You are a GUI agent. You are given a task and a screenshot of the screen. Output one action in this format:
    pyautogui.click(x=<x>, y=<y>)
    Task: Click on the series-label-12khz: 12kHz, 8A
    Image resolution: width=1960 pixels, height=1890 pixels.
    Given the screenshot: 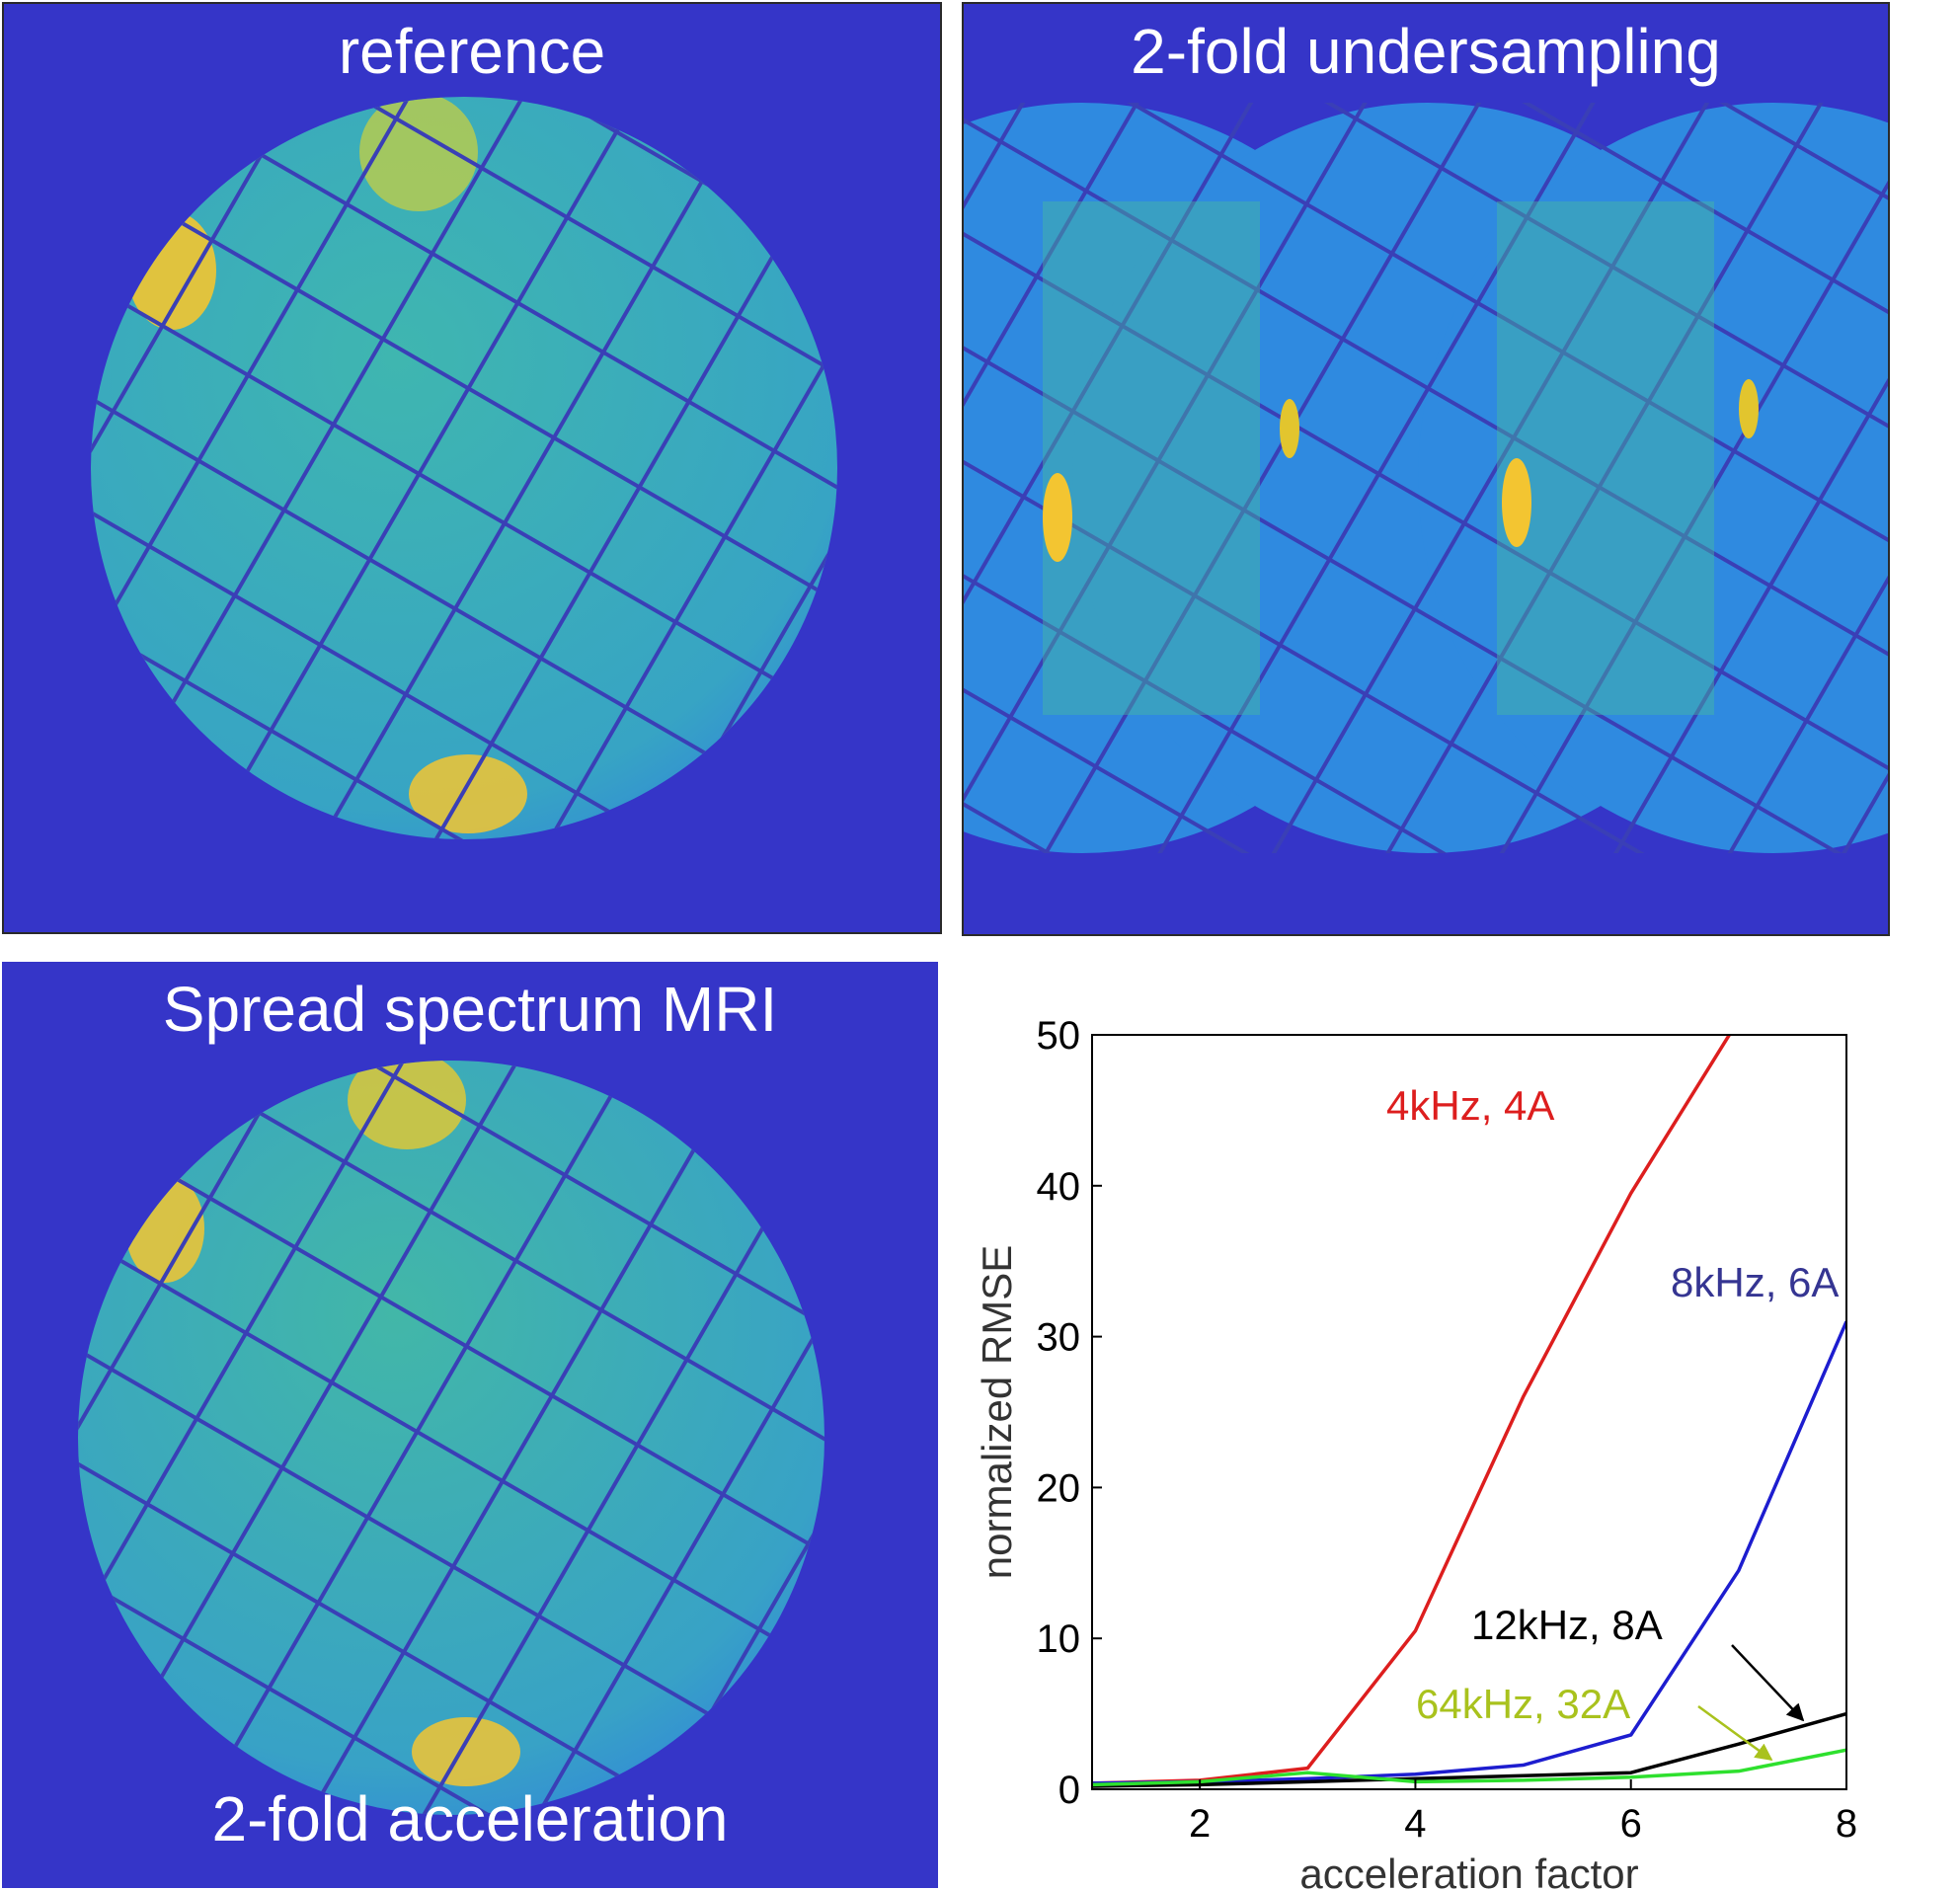 What is the action you would take?
    pyautogui.click(x=1567, y=1625)
    